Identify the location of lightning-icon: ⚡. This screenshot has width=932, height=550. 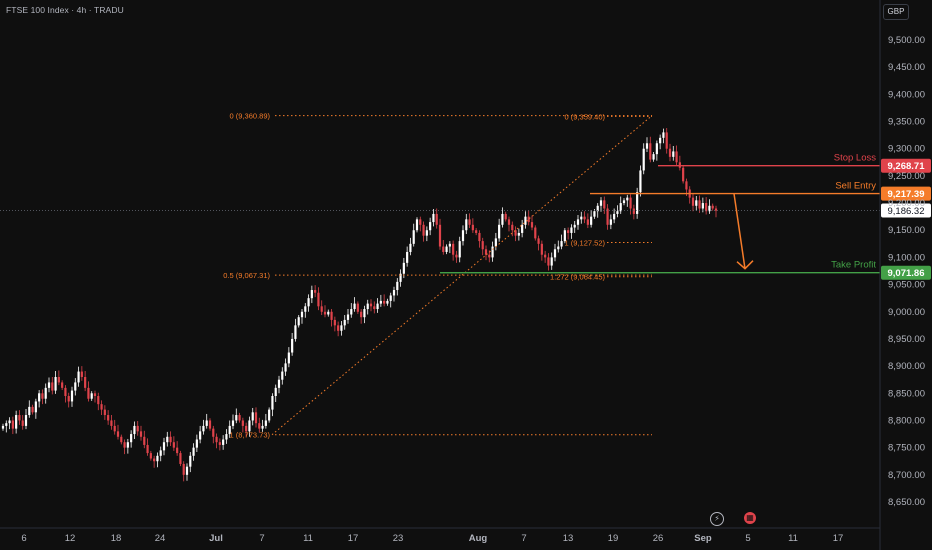
(717, 519).